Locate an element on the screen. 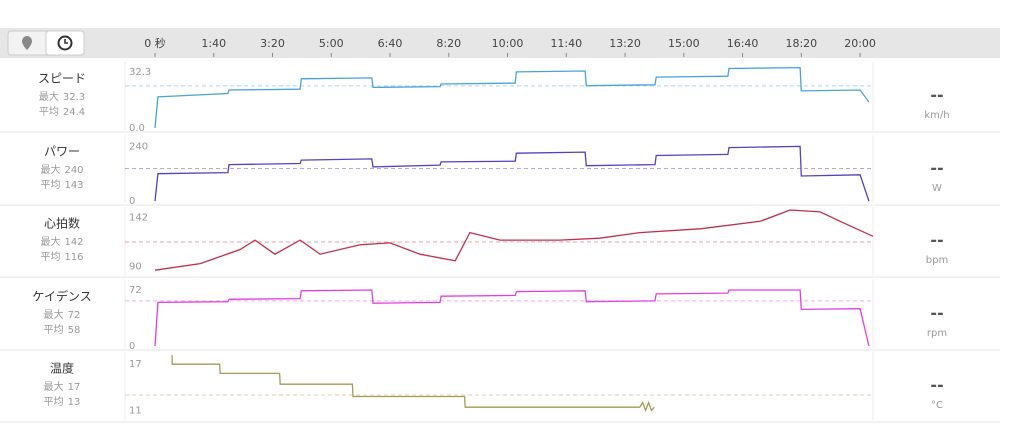  stat: 平均 116 is located at coordinates (61, 257).